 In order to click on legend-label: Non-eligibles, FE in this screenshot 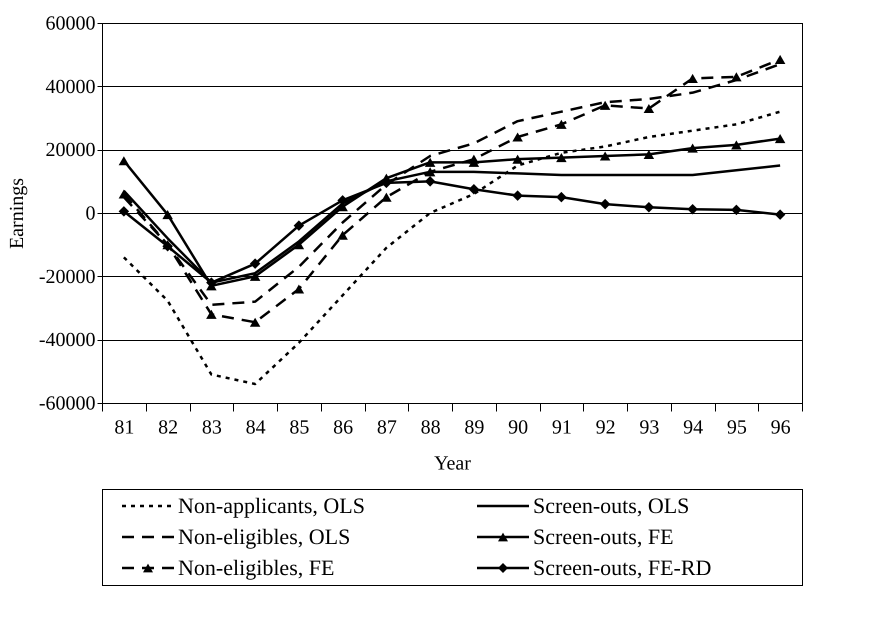, I will do `click(256, 567)`.